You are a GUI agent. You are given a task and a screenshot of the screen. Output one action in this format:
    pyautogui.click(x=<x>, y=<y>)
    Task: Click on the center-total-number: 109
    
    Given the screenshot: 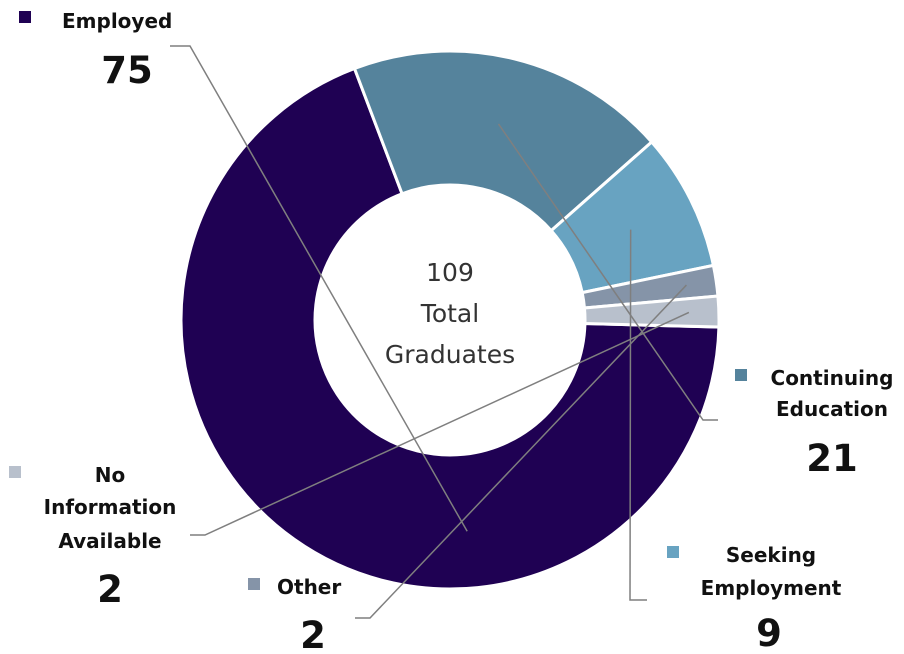 What is the action you would take?
    pyautogui.click(x=450, y=272)
    